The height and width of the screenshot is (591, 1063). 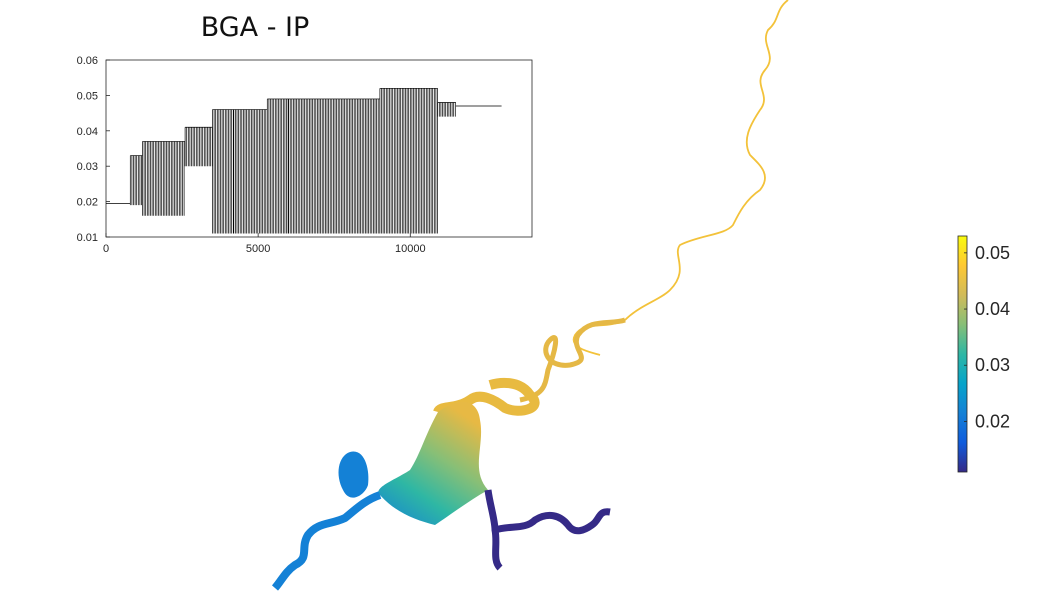 What do you see at coordinates (87, 96) in the screenshot?
I see `y-tick-label: 0.05` at bounding box center [87, 96].